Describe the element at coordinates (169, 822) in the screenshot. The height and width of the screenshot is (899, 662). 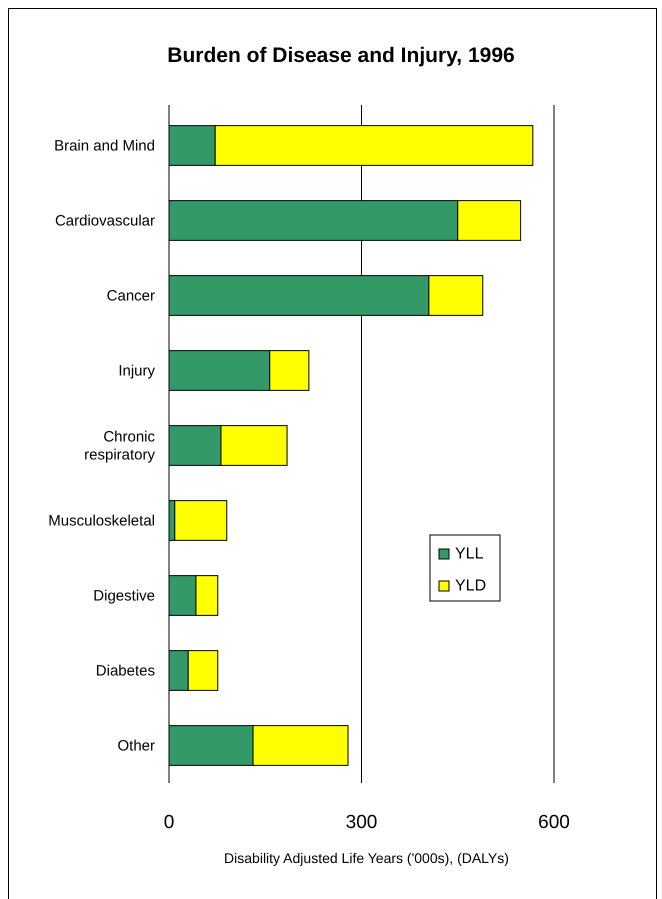
I see `x-tick-label: 0` at that location.